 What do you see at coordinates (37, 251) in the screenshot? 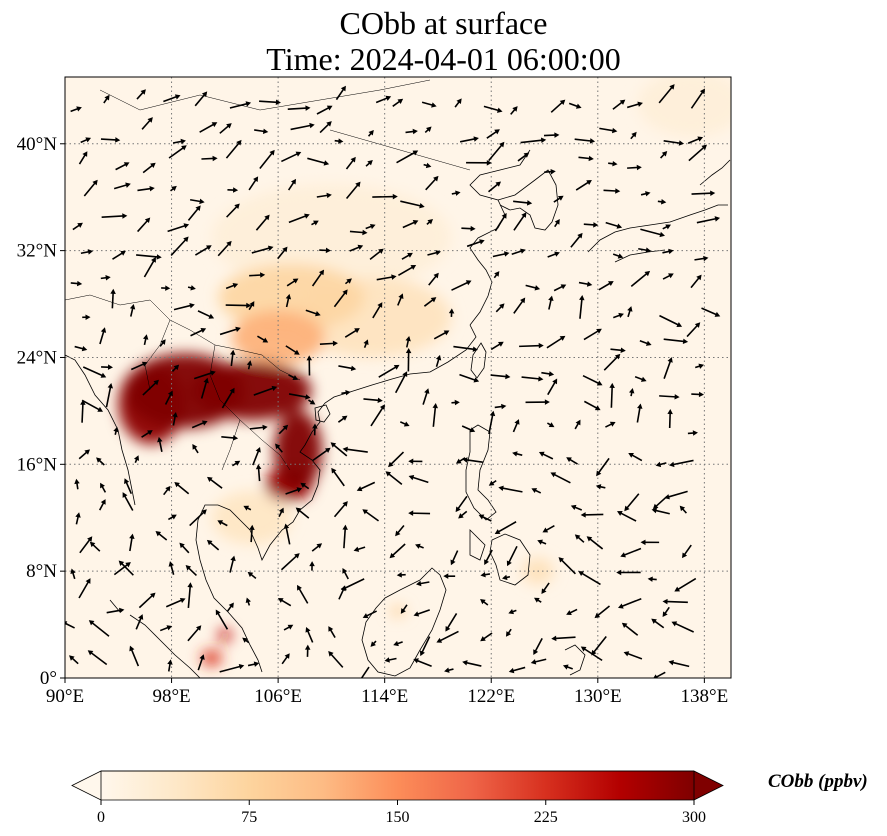
I see `y-tick-label: 32°N` at bounding box center [37, 251].